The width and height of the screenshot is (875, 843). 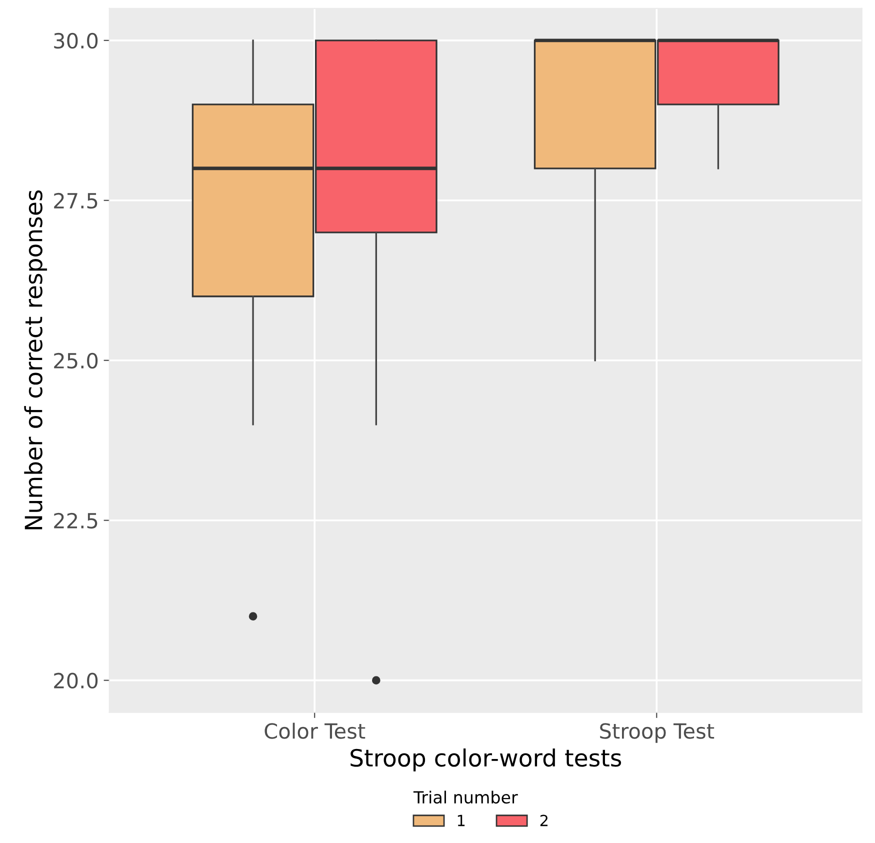 What do you see at coordinates (486, 760) in the screenshot?
I see `x-axis-title: Stroop color-word tests` at bounding box center [486, 760].